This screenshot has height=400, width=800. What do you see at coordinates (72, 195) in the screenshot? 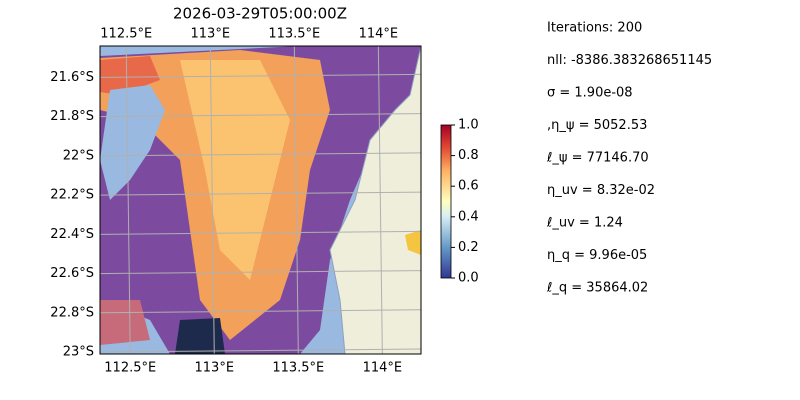
I see `y-tick-label: 22.2°S` at bounding box center [72, 195].